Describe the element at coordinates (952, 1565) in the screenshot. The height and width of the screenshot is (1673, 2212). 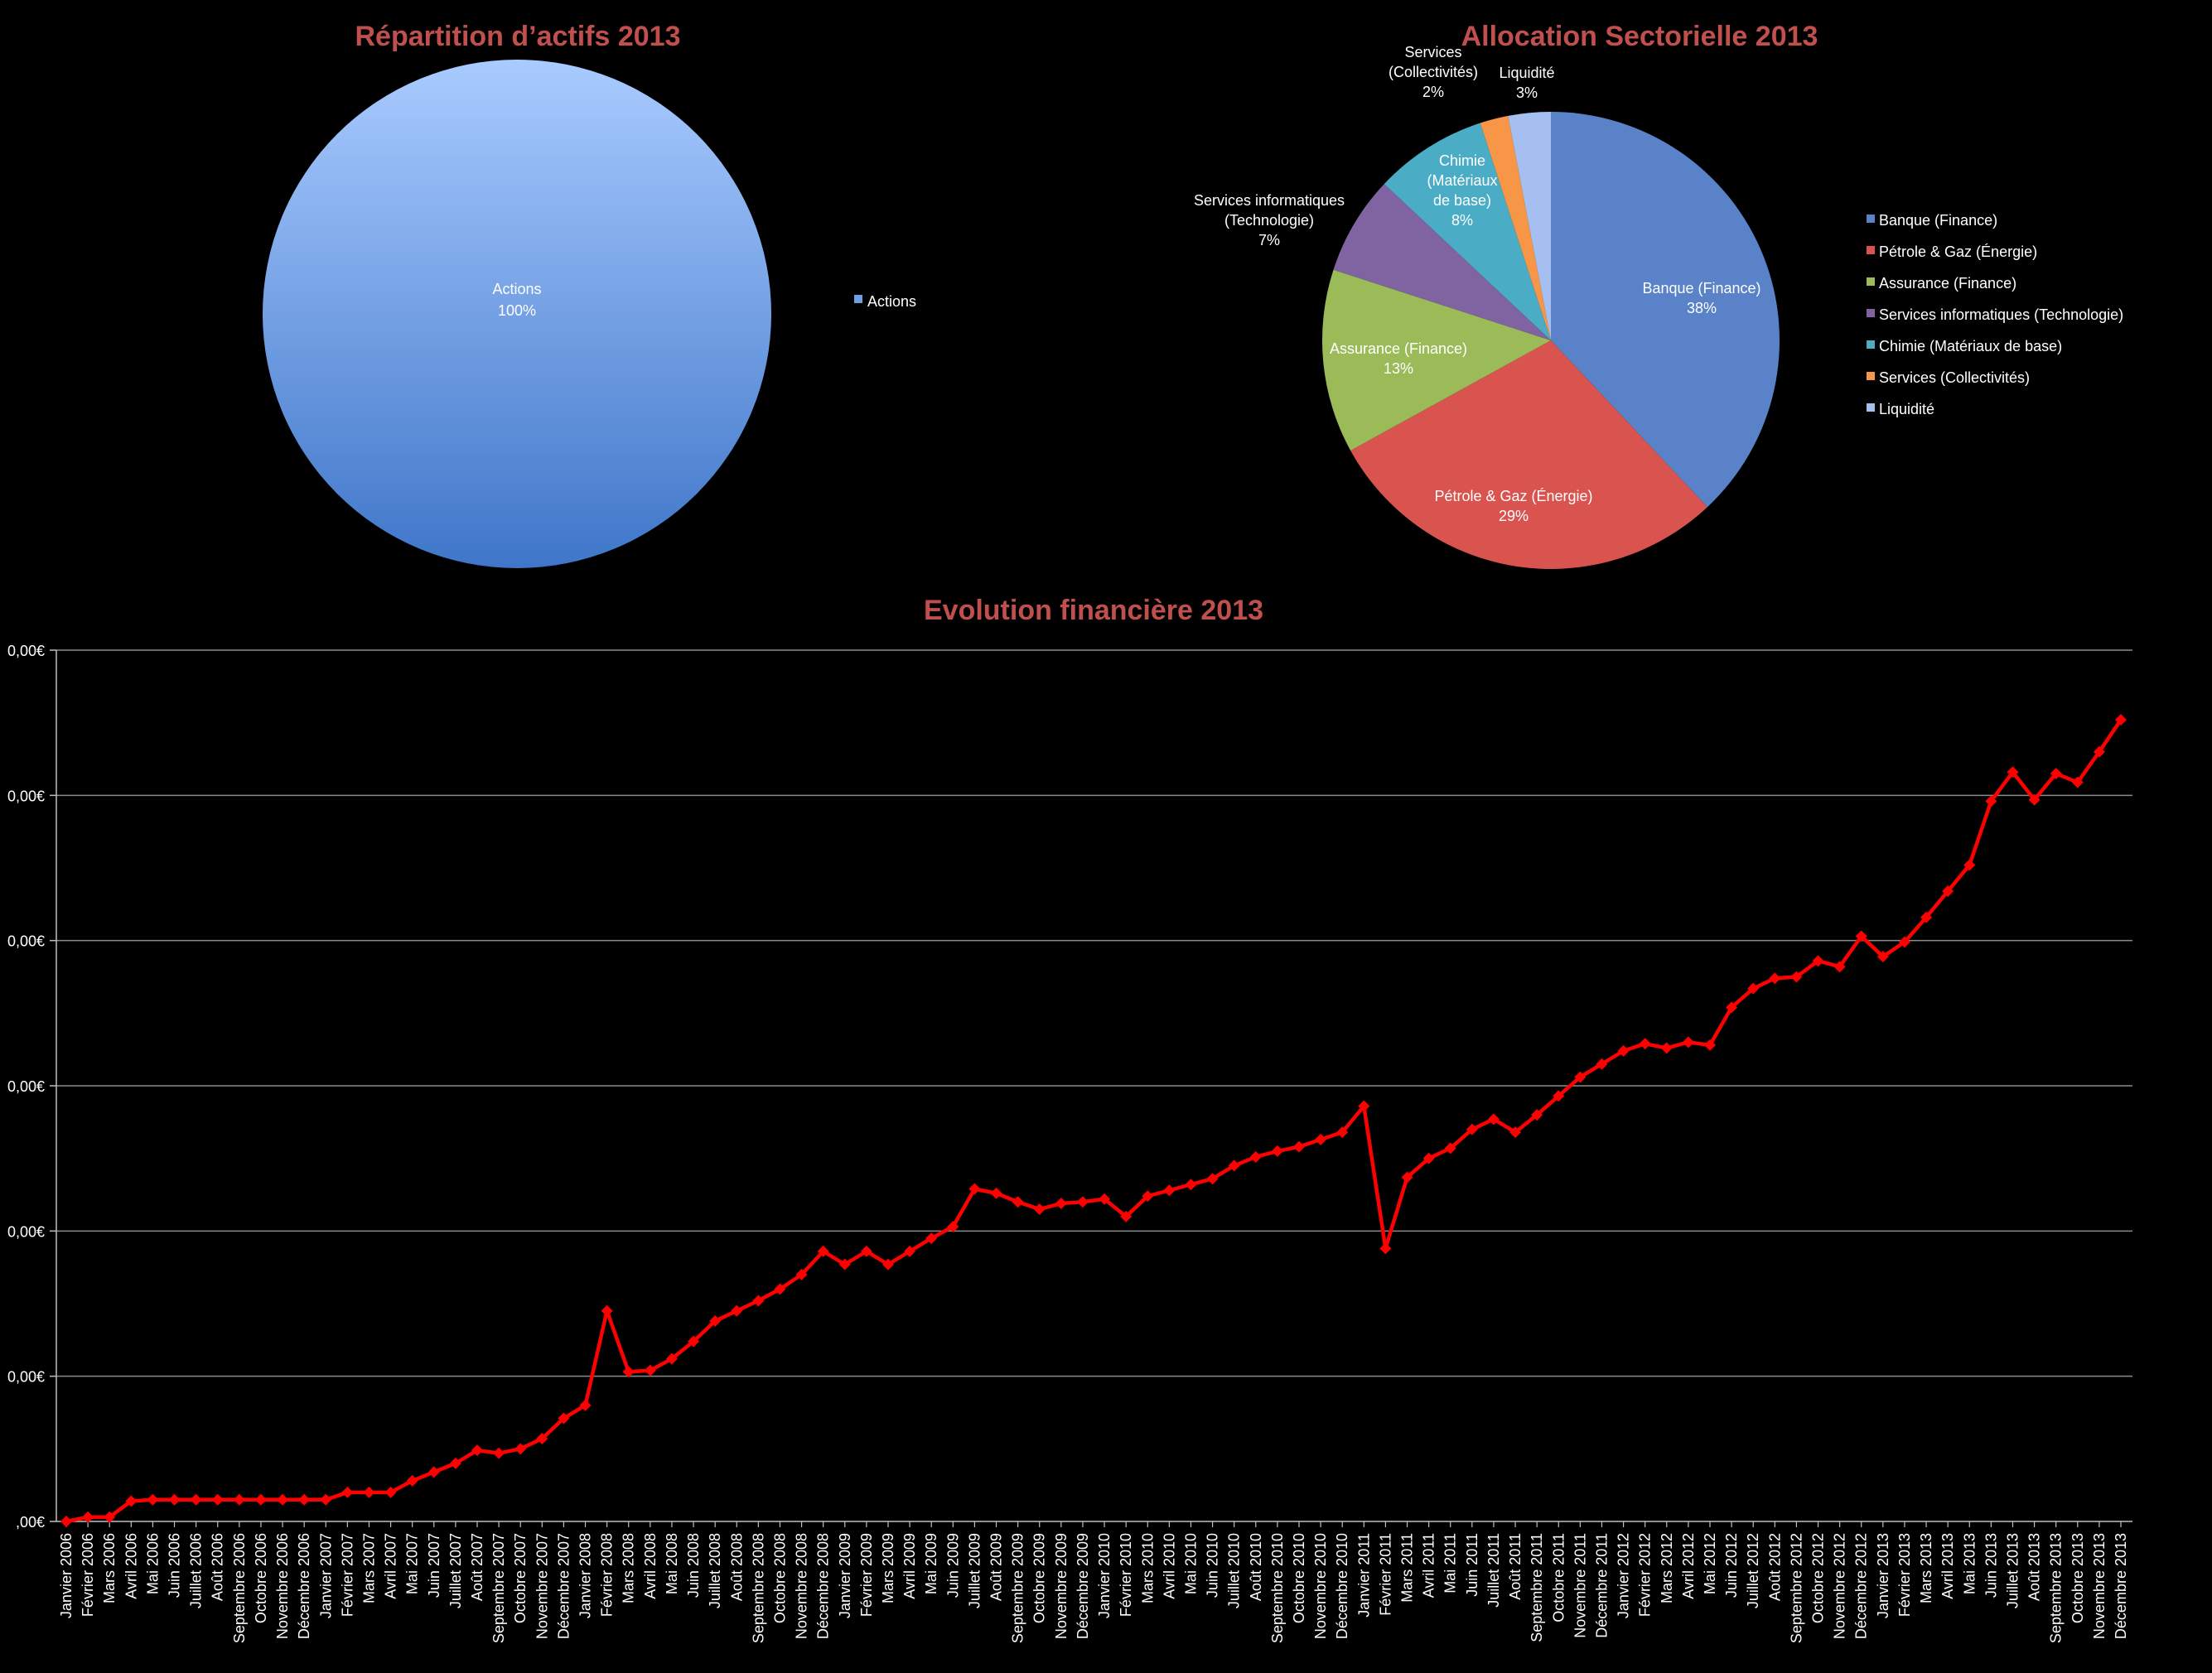
I see `x-tick-label: Juin 2009` at that location.